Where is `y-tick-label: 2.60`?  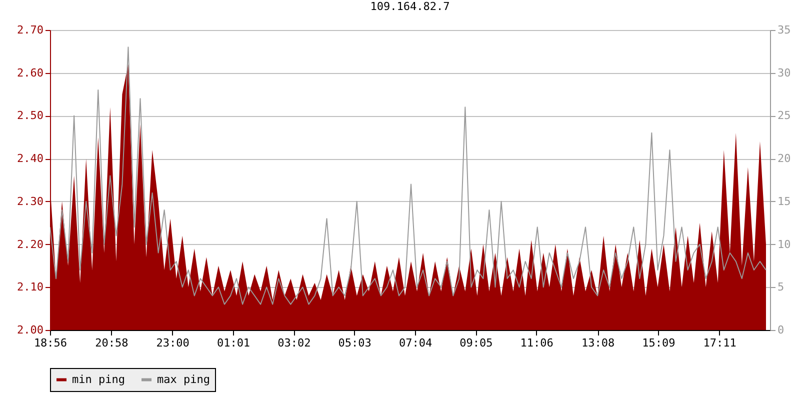 y-tick-label: 2.60 is located at coordinates (30, 73).